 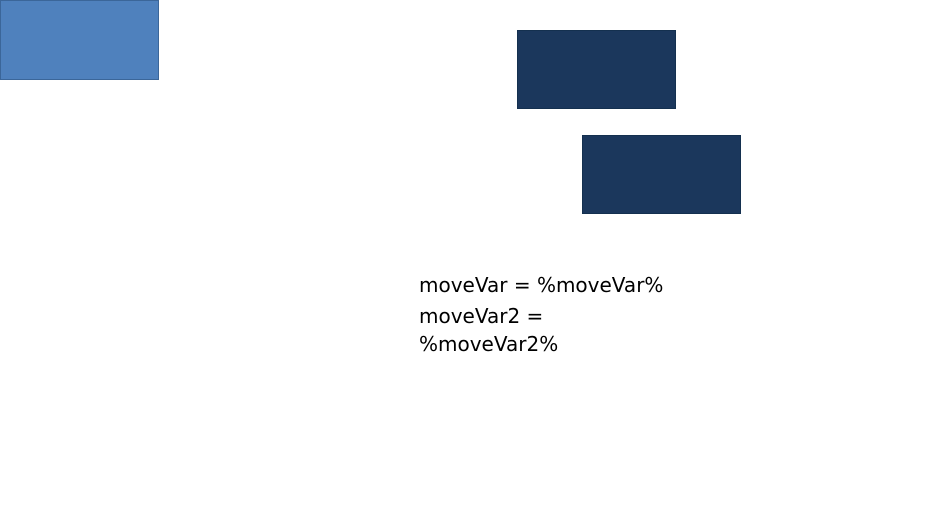 What do you see at coordinates (541, 285) in the screenshot?
I see `move-var-label: moveVar = %moveVar%` at bounding box center [541, 285].